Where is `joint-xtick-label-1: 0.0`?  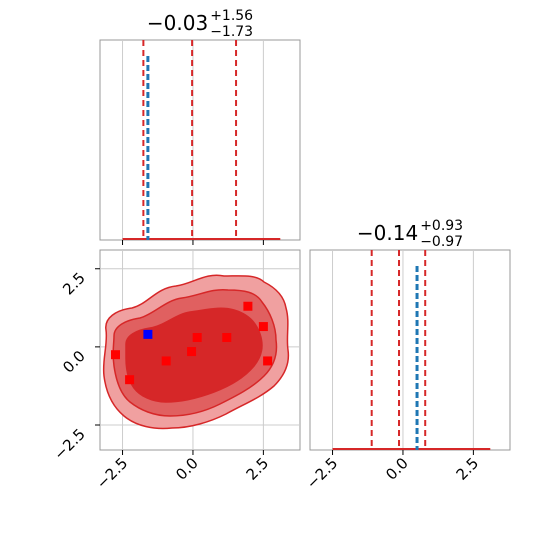
joint-xtick-label-1: 0.0 is located at coordinates (187, 469).